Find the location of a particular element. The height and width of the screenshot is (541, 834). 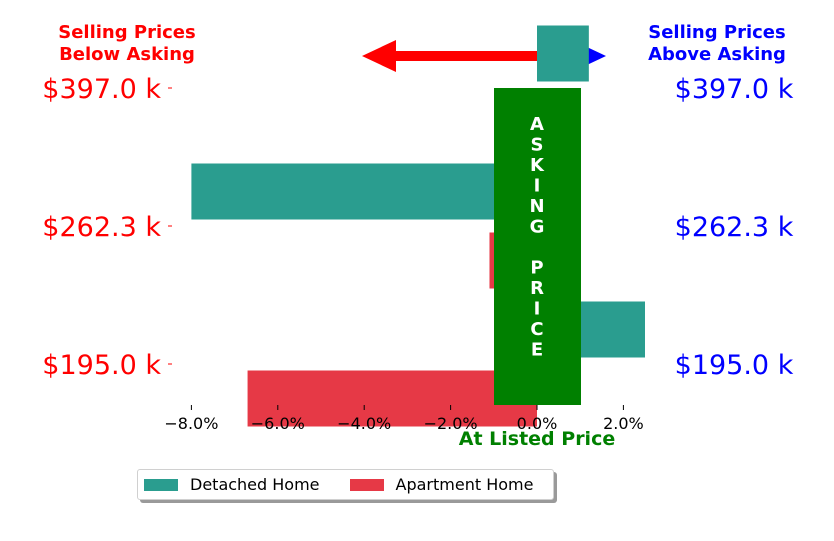

left-title-line1: Selling Prices is located at coordinates (126, 32).